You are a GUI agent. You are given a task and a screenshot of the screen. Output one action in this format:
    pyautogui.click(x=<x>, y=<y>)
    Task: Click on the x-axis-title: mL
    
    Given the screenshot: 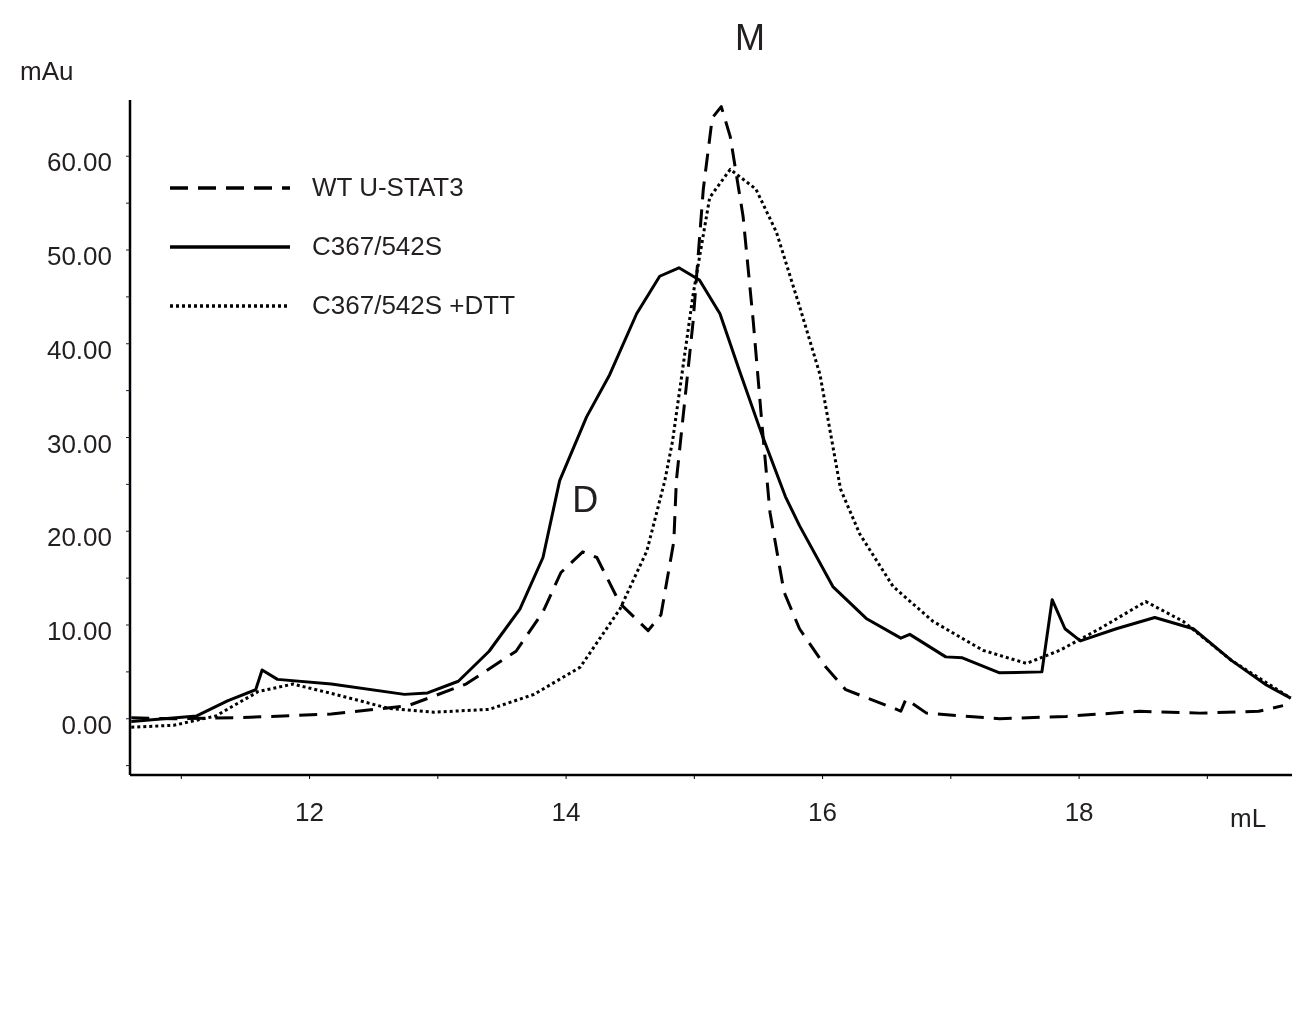 What is the action you would take?
    pyautogui.click(x=1248, y=818)
    